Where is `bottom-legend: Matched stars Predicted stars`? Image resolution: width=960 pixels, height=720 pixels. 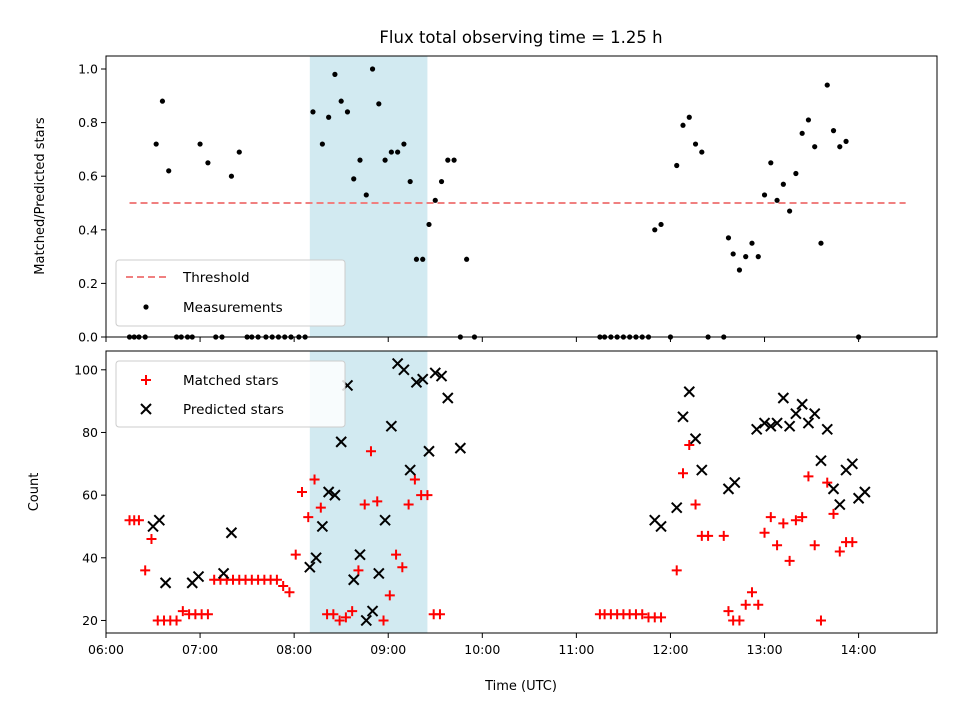
bottom-legend: Matched stars Predicted stars is located at coordinates (230, 394).